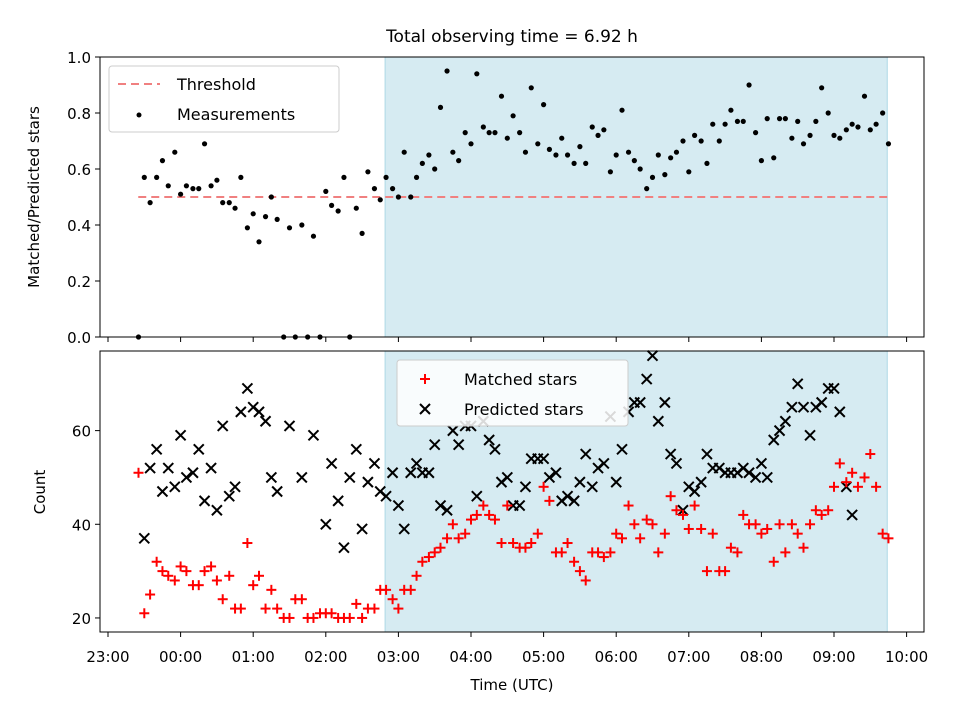 The width and height of the screenshot is (960, 720). What do you see at coordinates (236, 114) in the screenshot?
I see `legend-measurement-label: Measurements` at bounding box center [236, 114].